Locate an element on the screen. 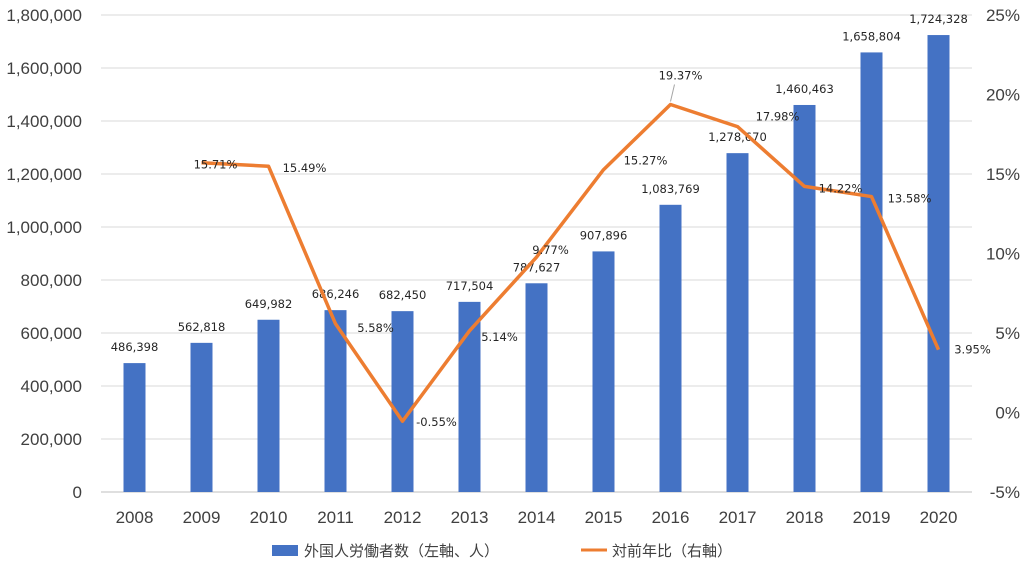  legend-line-label: 対前年比（右軸） is located at coordinates (672, 551).